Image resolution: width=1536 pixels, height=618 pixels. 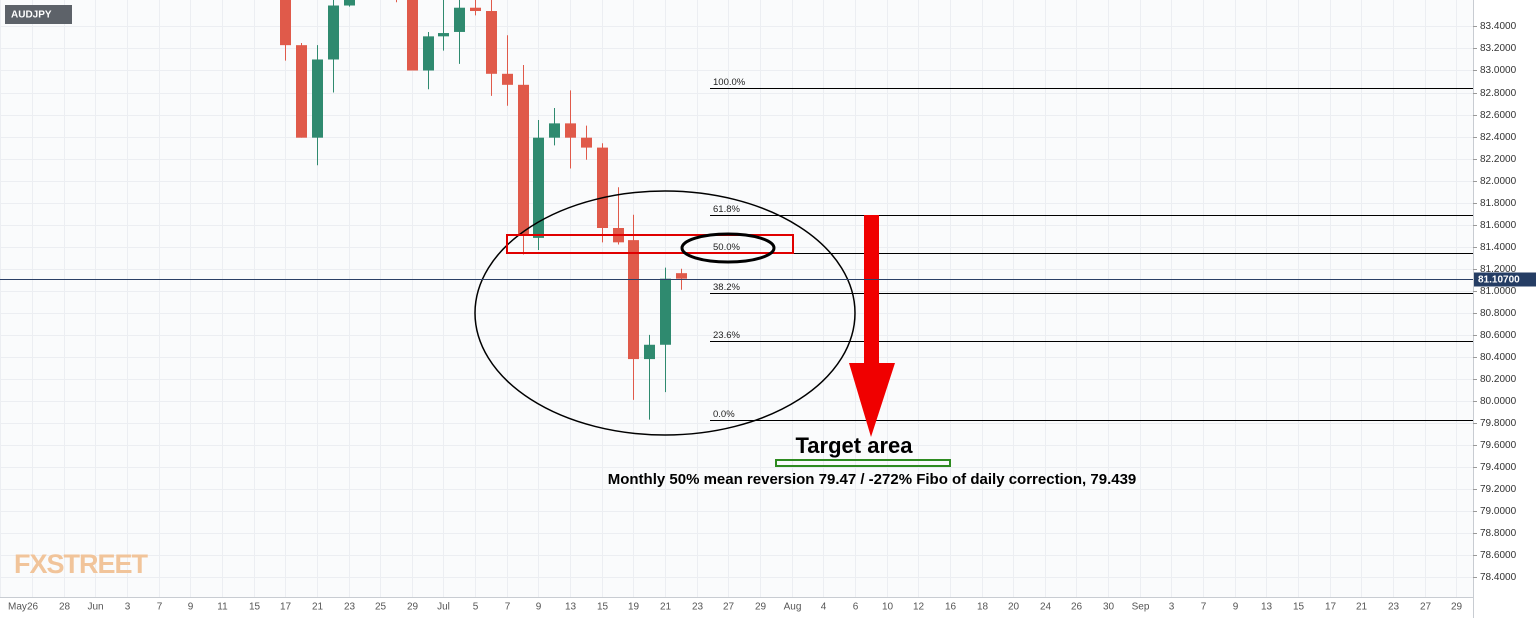 What do you see at coordinates (919, 607) in the screenshot?
I see `x-tick-label: 12` at bounding box center [919, 607].